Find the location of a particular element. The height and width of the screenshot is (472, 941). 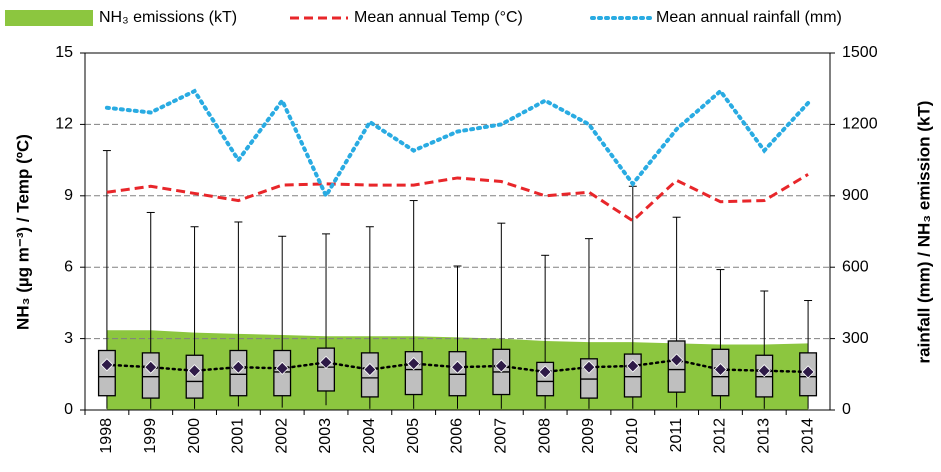

y-axis-title: NH₃ (µg m⁻³) / Temp (ºC) is located at coordinates (22, 232).